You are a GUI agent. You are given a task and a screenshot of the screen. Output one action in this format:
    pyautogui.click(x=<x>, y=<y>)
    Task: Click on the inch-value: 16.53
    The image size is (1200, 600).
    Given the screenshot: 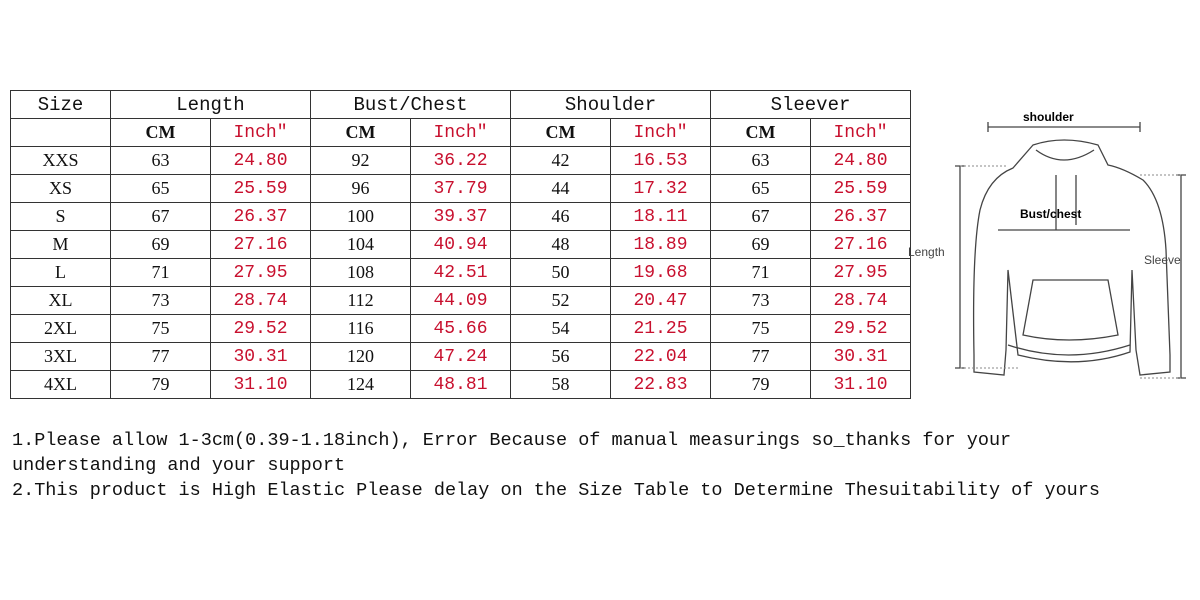 What is the action you would take?
    pyautogui.click(x=660, y=160)
    